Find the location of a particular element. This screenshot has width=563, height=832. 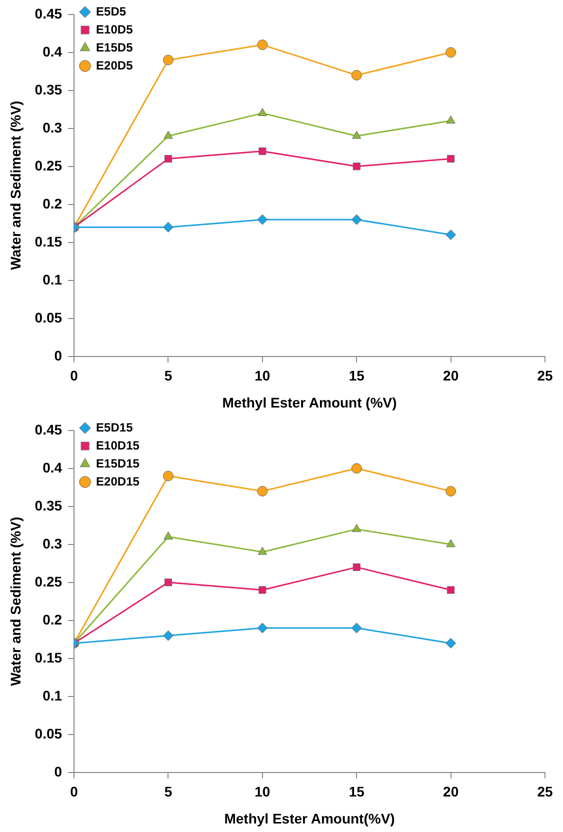

legend-label: E10D15 is located at coordinates (118, 445).